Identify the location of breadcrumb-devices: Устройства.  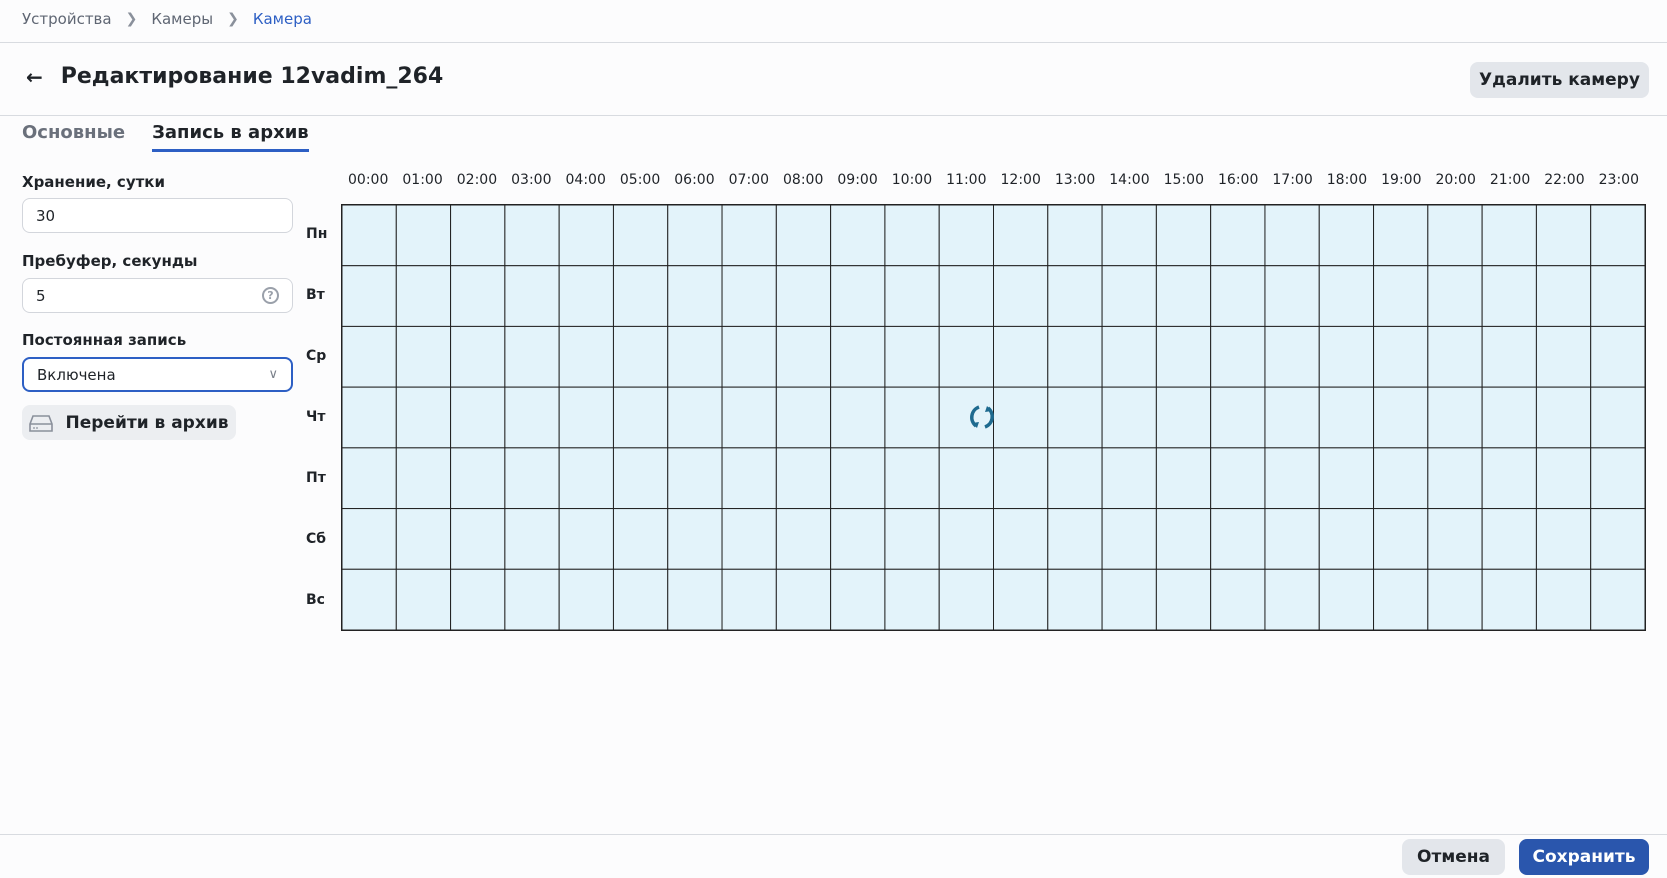
(67, 19).